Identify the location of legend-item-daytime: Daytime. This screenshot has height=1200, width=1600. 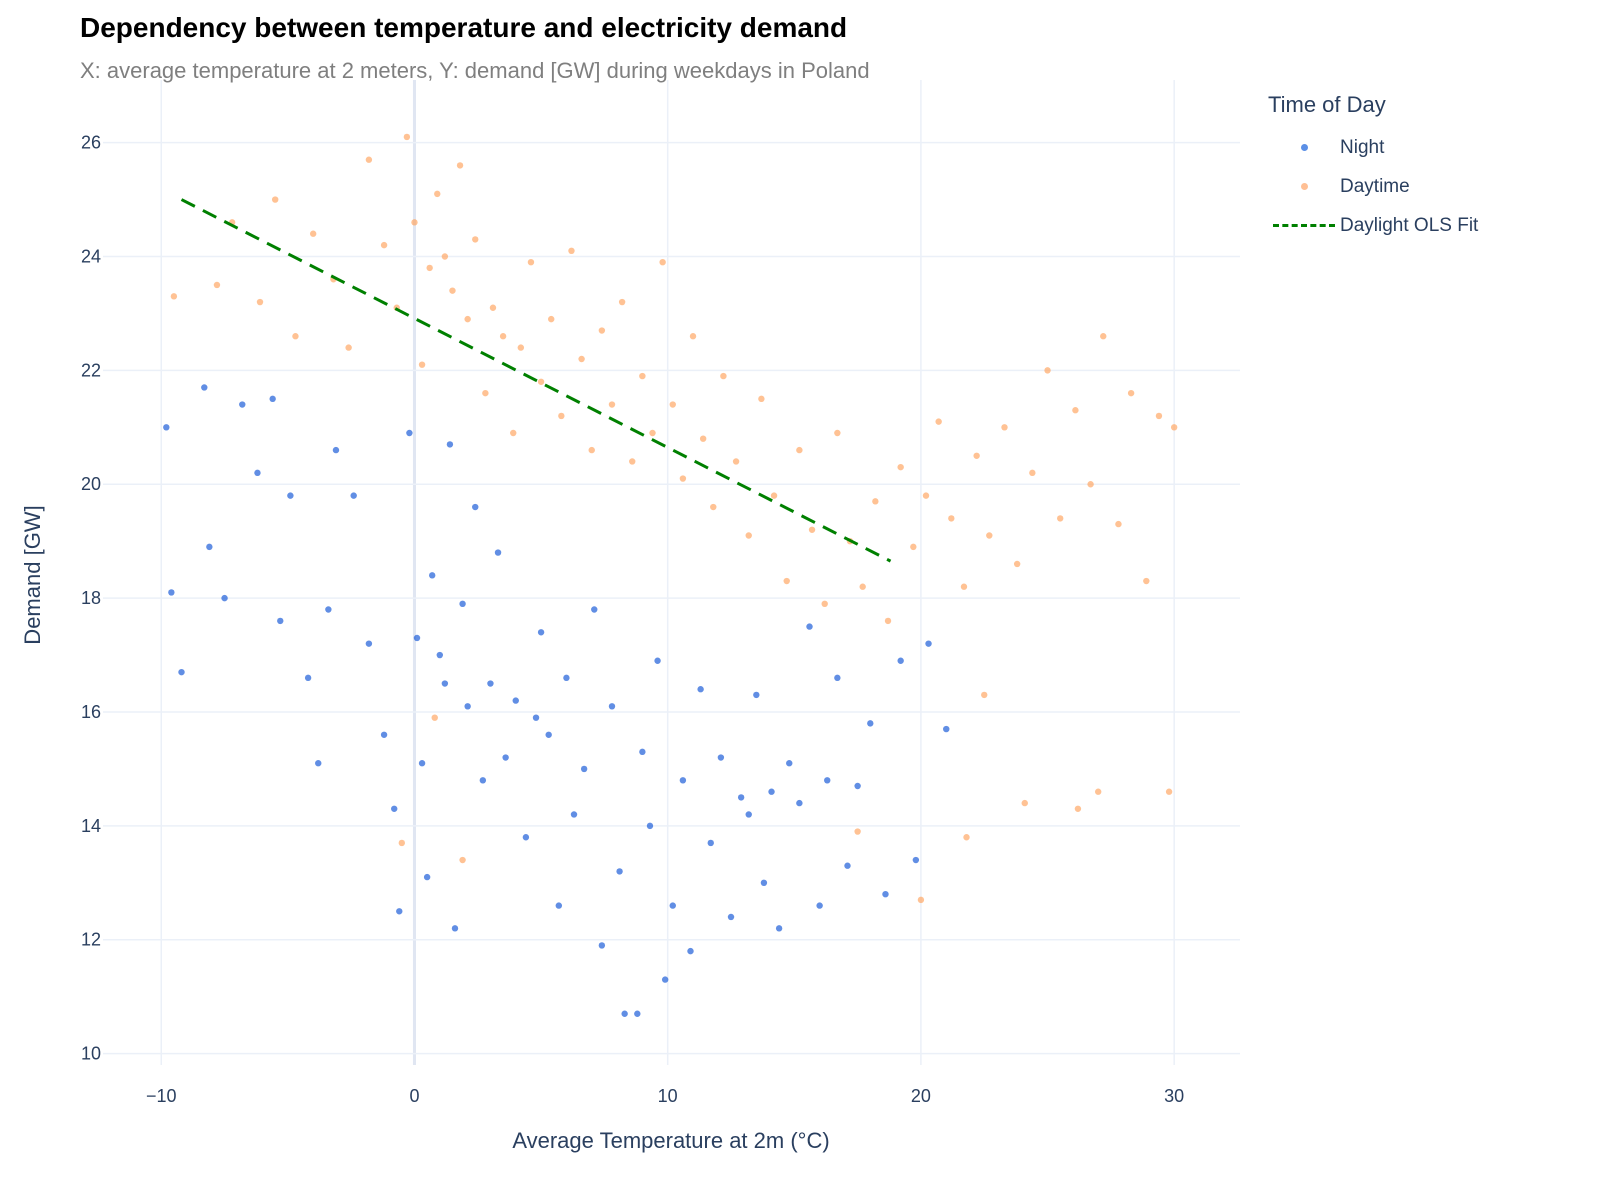
(1373, 186).